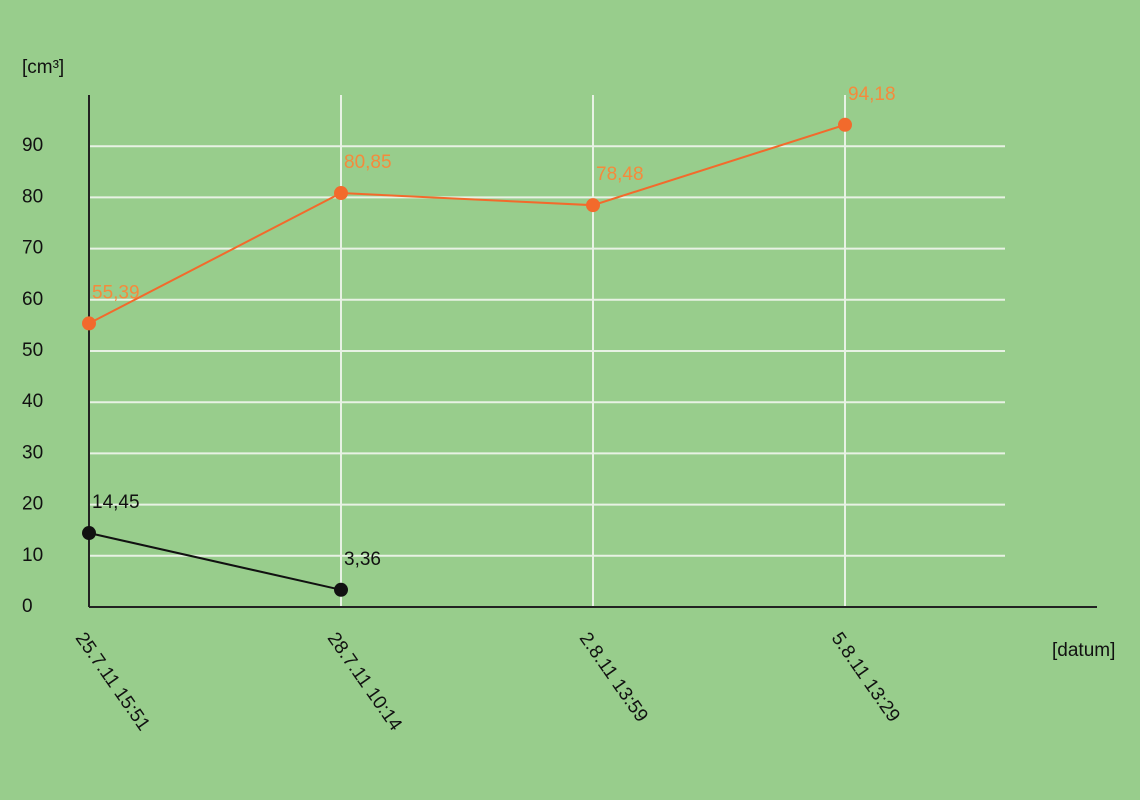  Describe the element at coordinates (215, 561) in the screenshot. I see `series-line` at that location.